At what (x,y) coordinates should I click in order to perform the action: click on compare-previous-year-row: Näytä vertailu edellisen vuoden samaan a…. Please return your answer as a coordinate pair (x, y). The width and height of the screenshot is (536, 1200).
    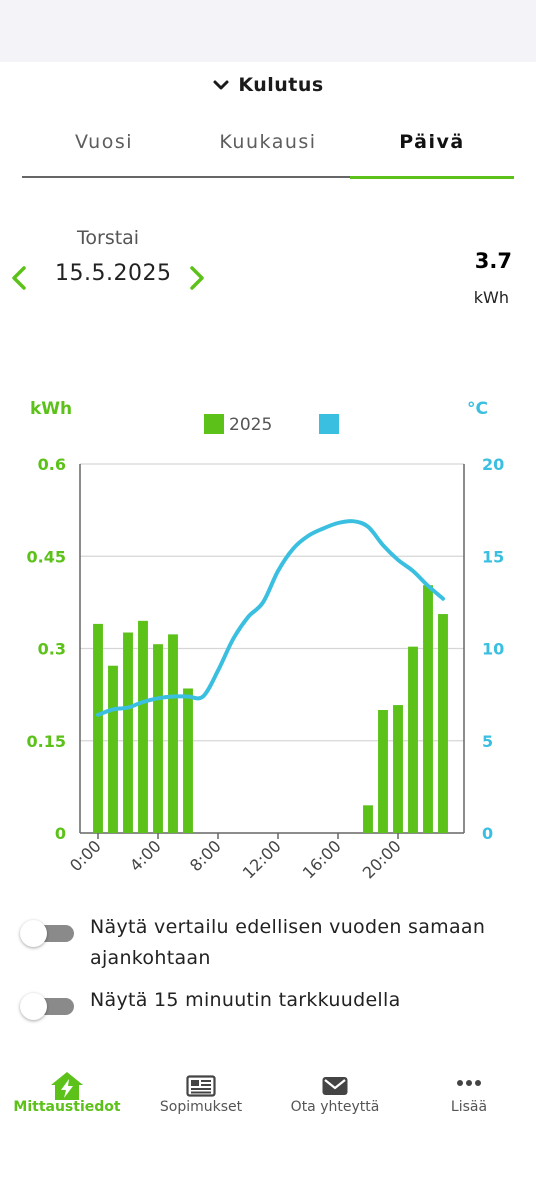
    Looking at the image, I should click on (255, 943).